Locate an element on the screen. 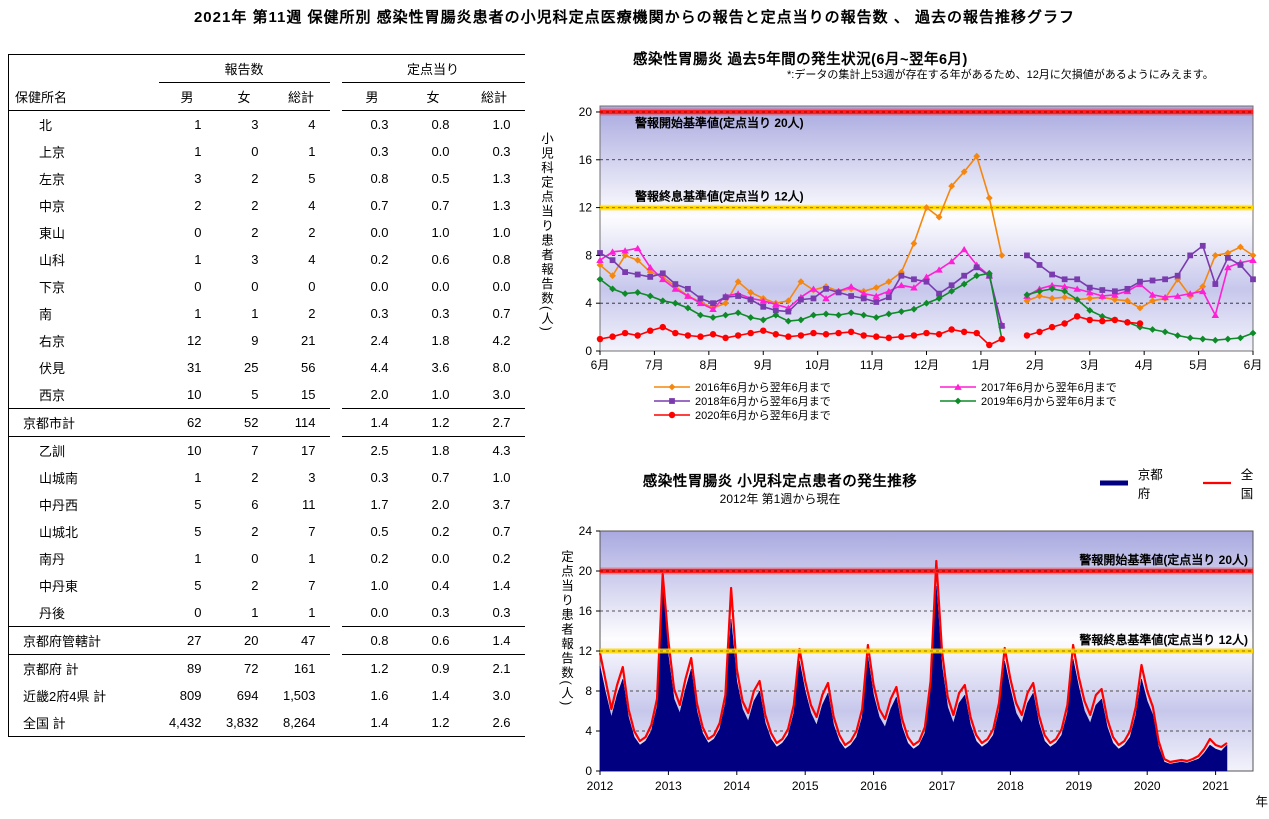 The image size is (1269, 819). table-cell: 3.0 is located at coordinates (494, 395).